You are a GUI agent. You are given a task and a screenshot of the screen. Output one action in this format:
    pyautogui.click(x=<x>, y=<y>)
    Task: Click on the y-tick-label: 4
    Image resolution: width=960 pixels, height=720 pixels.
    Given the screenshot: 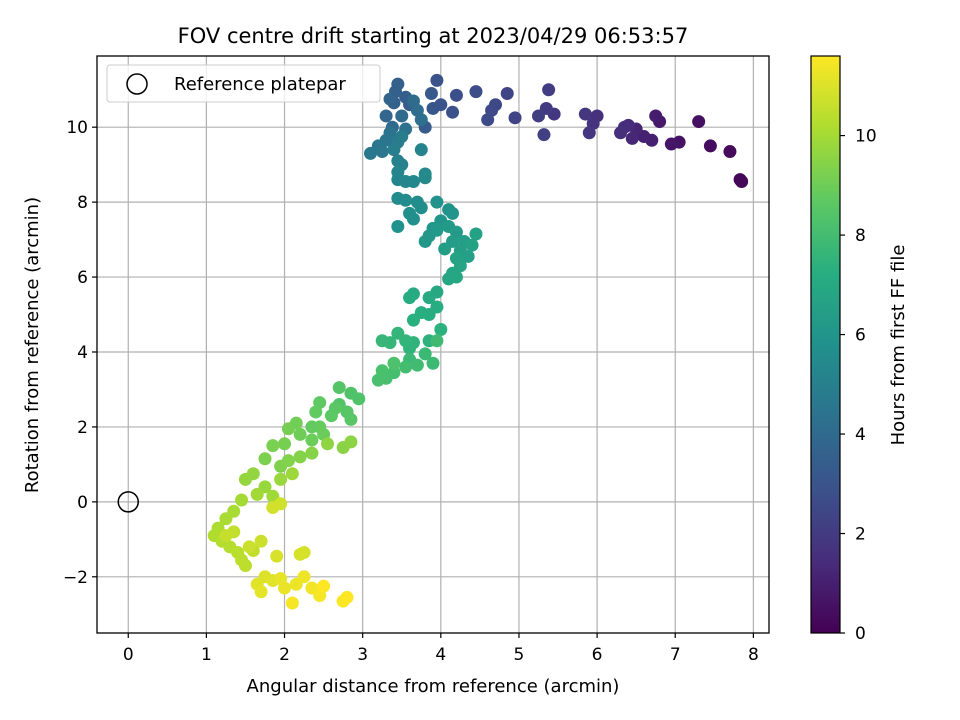 What is the action you would take?
    pyautogui.click(x=82, y=353)
    